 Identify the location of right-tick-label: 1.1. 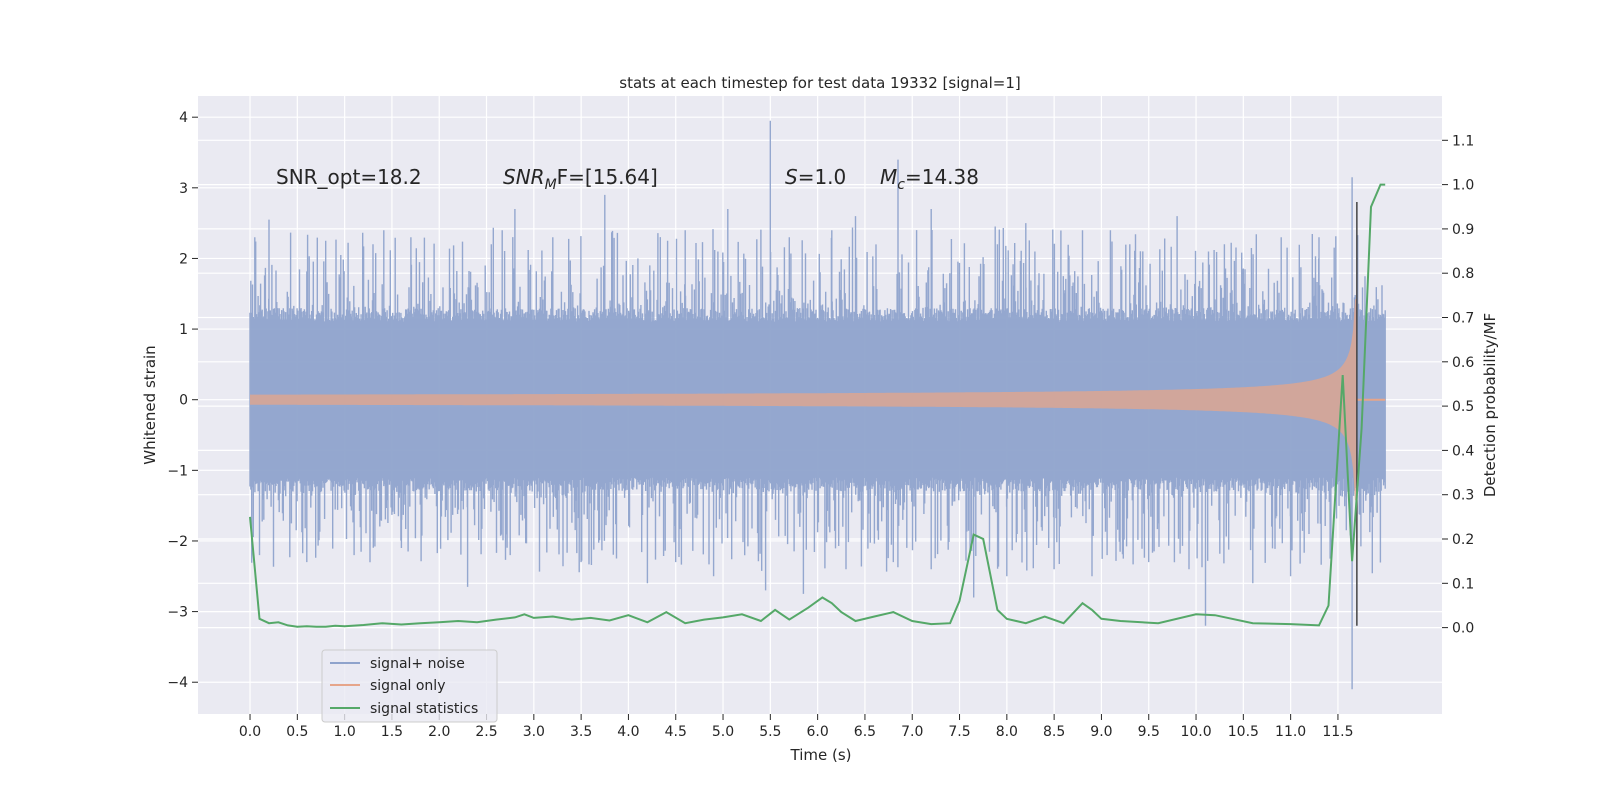
(1463, 141).